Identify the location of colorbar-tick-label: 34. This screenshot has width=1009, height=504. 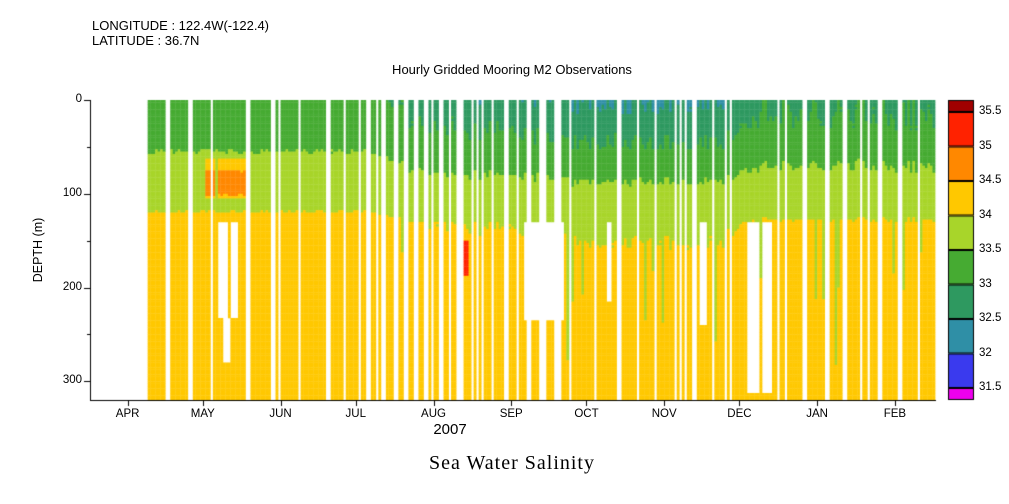
(985, 214).